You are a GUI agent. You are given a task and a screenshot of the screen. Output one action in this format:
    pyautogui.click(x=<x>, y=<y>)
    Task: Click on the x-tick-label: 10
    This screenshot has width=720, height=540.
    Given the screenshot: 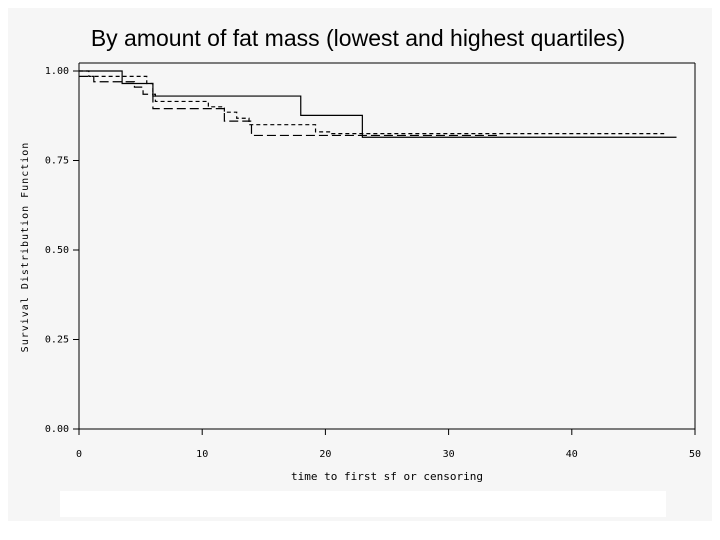 What is the action you would take?
    pyautogui.click(x=202, y=454)
    